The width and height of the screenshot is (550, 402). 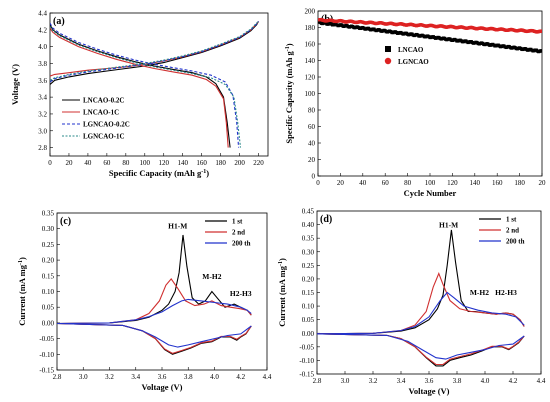 What do you see at coordinates (42, 81) in the screenshot?
I see `y-tick-label: 3.6` at bounding box center [42, 81].